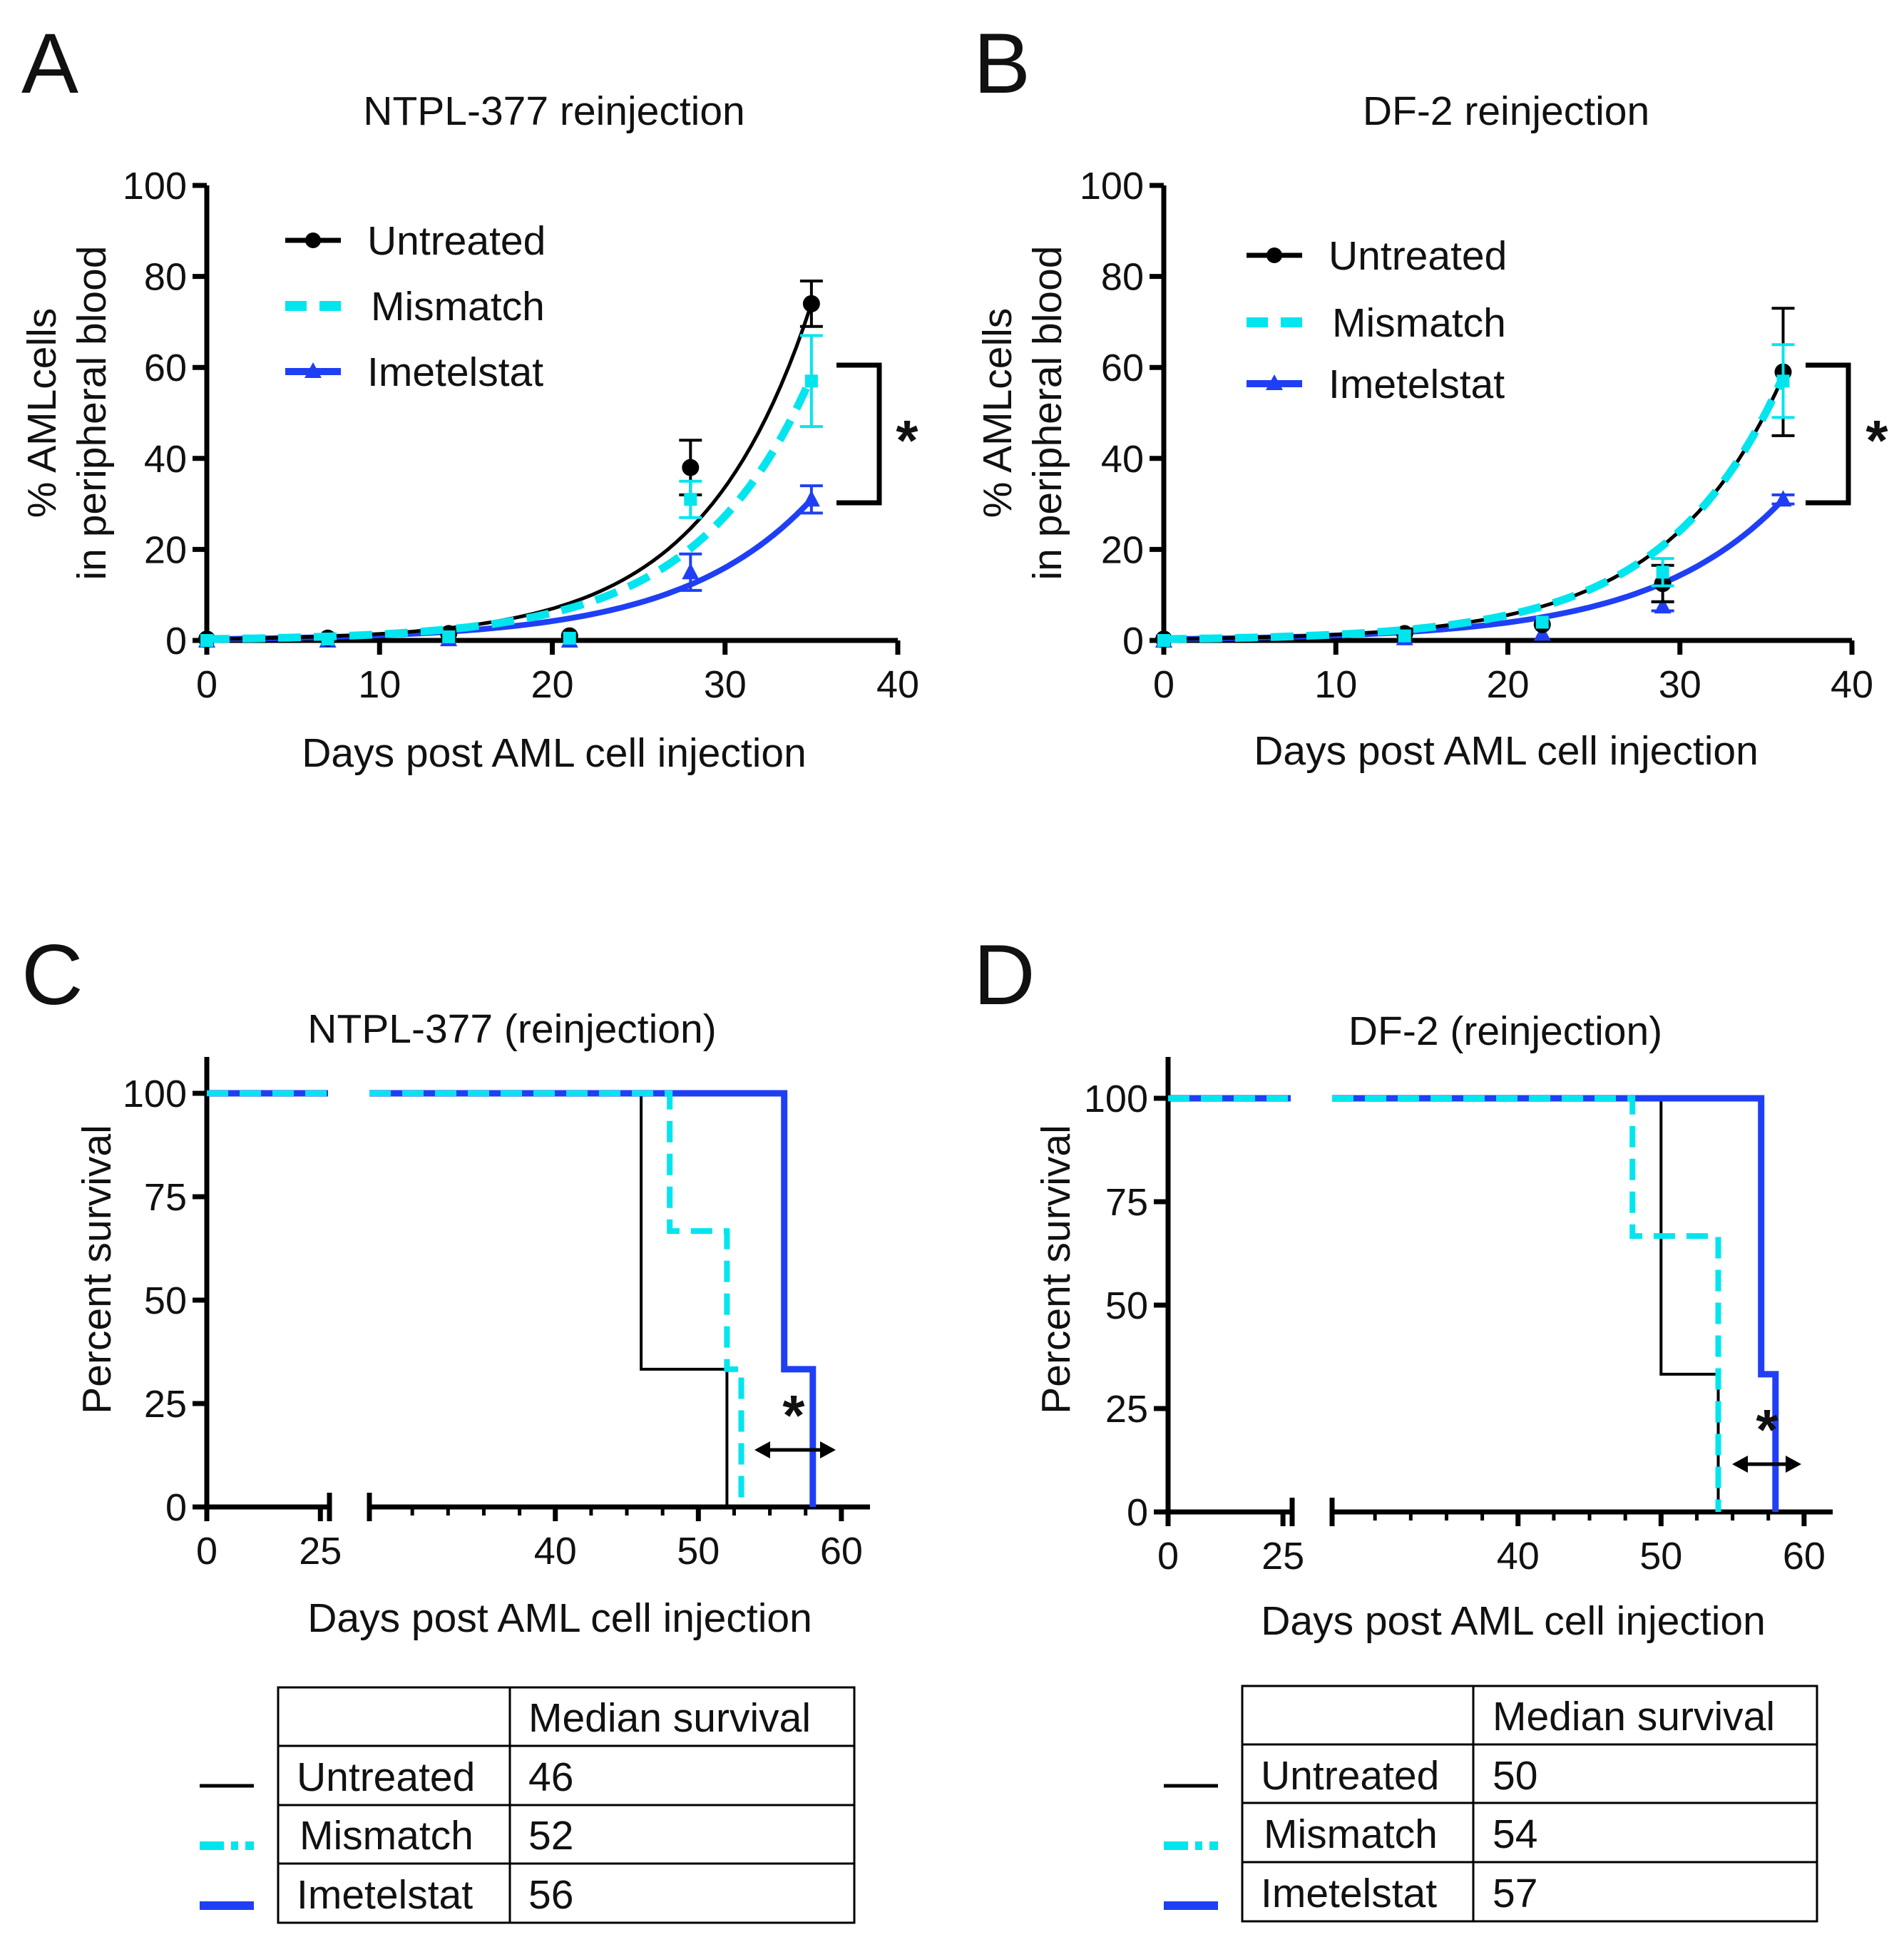 This screenshot has width=1904, height=1942. What do you see at coordinates (511, 1029) in the screenshot?
I see `chart-title: NTPL-377 (reinjection)` at bounding box center [511, 1029].